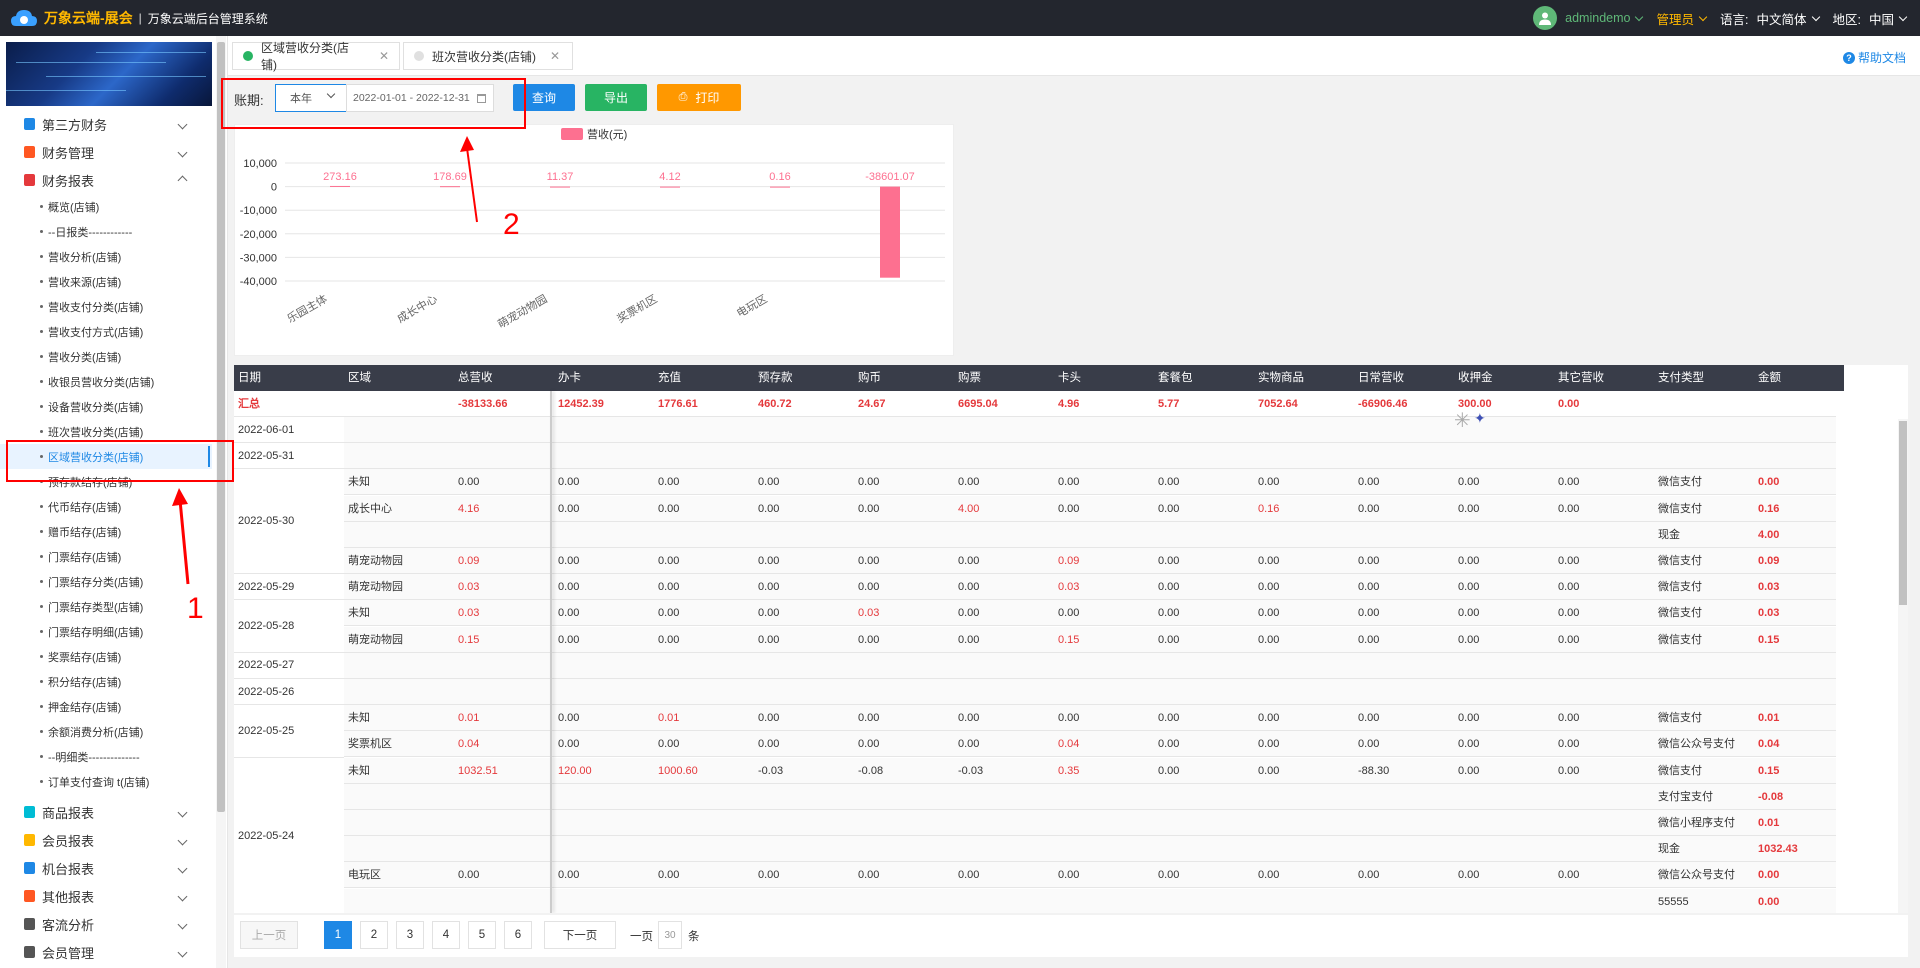  Describe the element at coordinates (106, 656) in the screenshot. I see `sidebar-item: 奖票结存(店铺)` at that location.